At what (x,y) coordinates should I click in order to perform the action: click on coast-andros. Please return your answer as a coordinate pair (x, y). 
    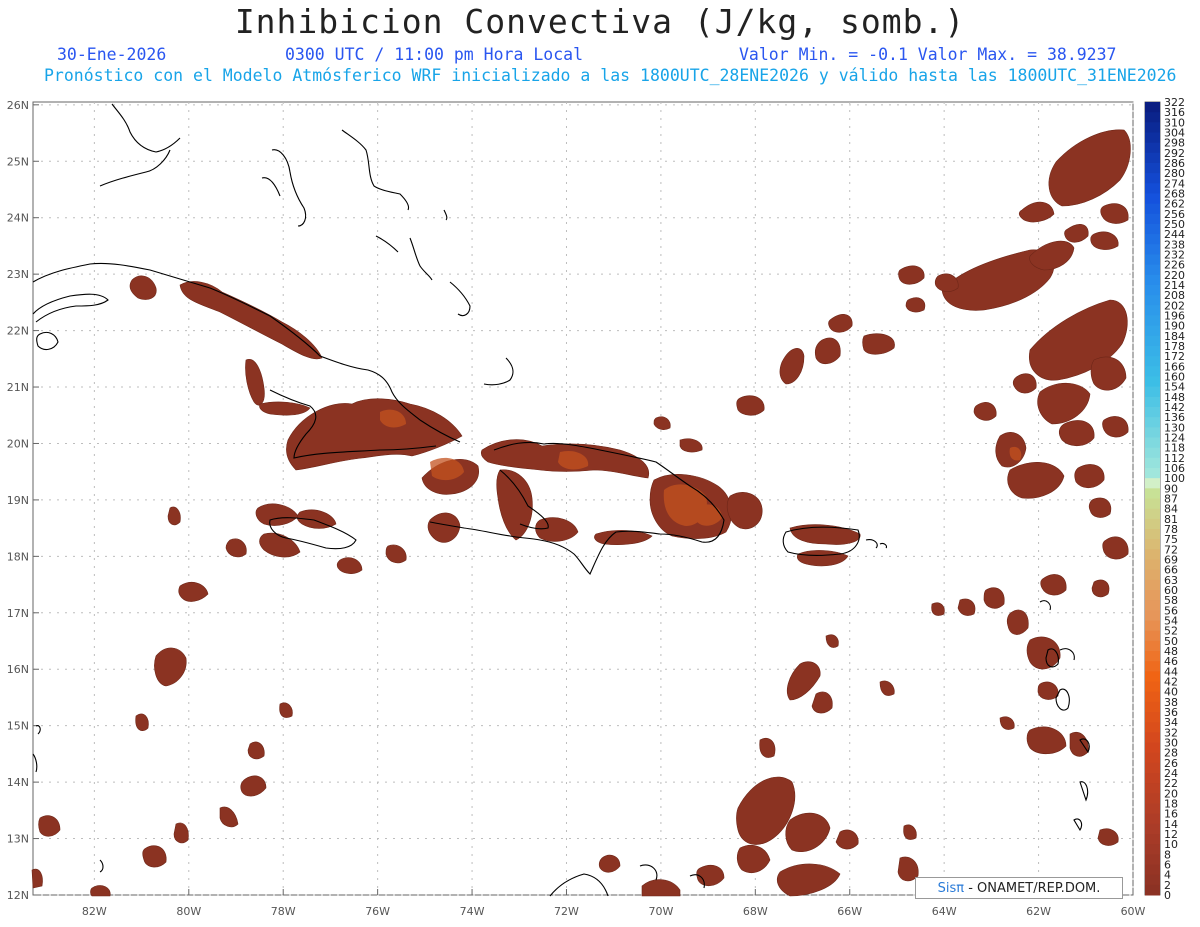
    Looking at the image, I should click on (284, 188).